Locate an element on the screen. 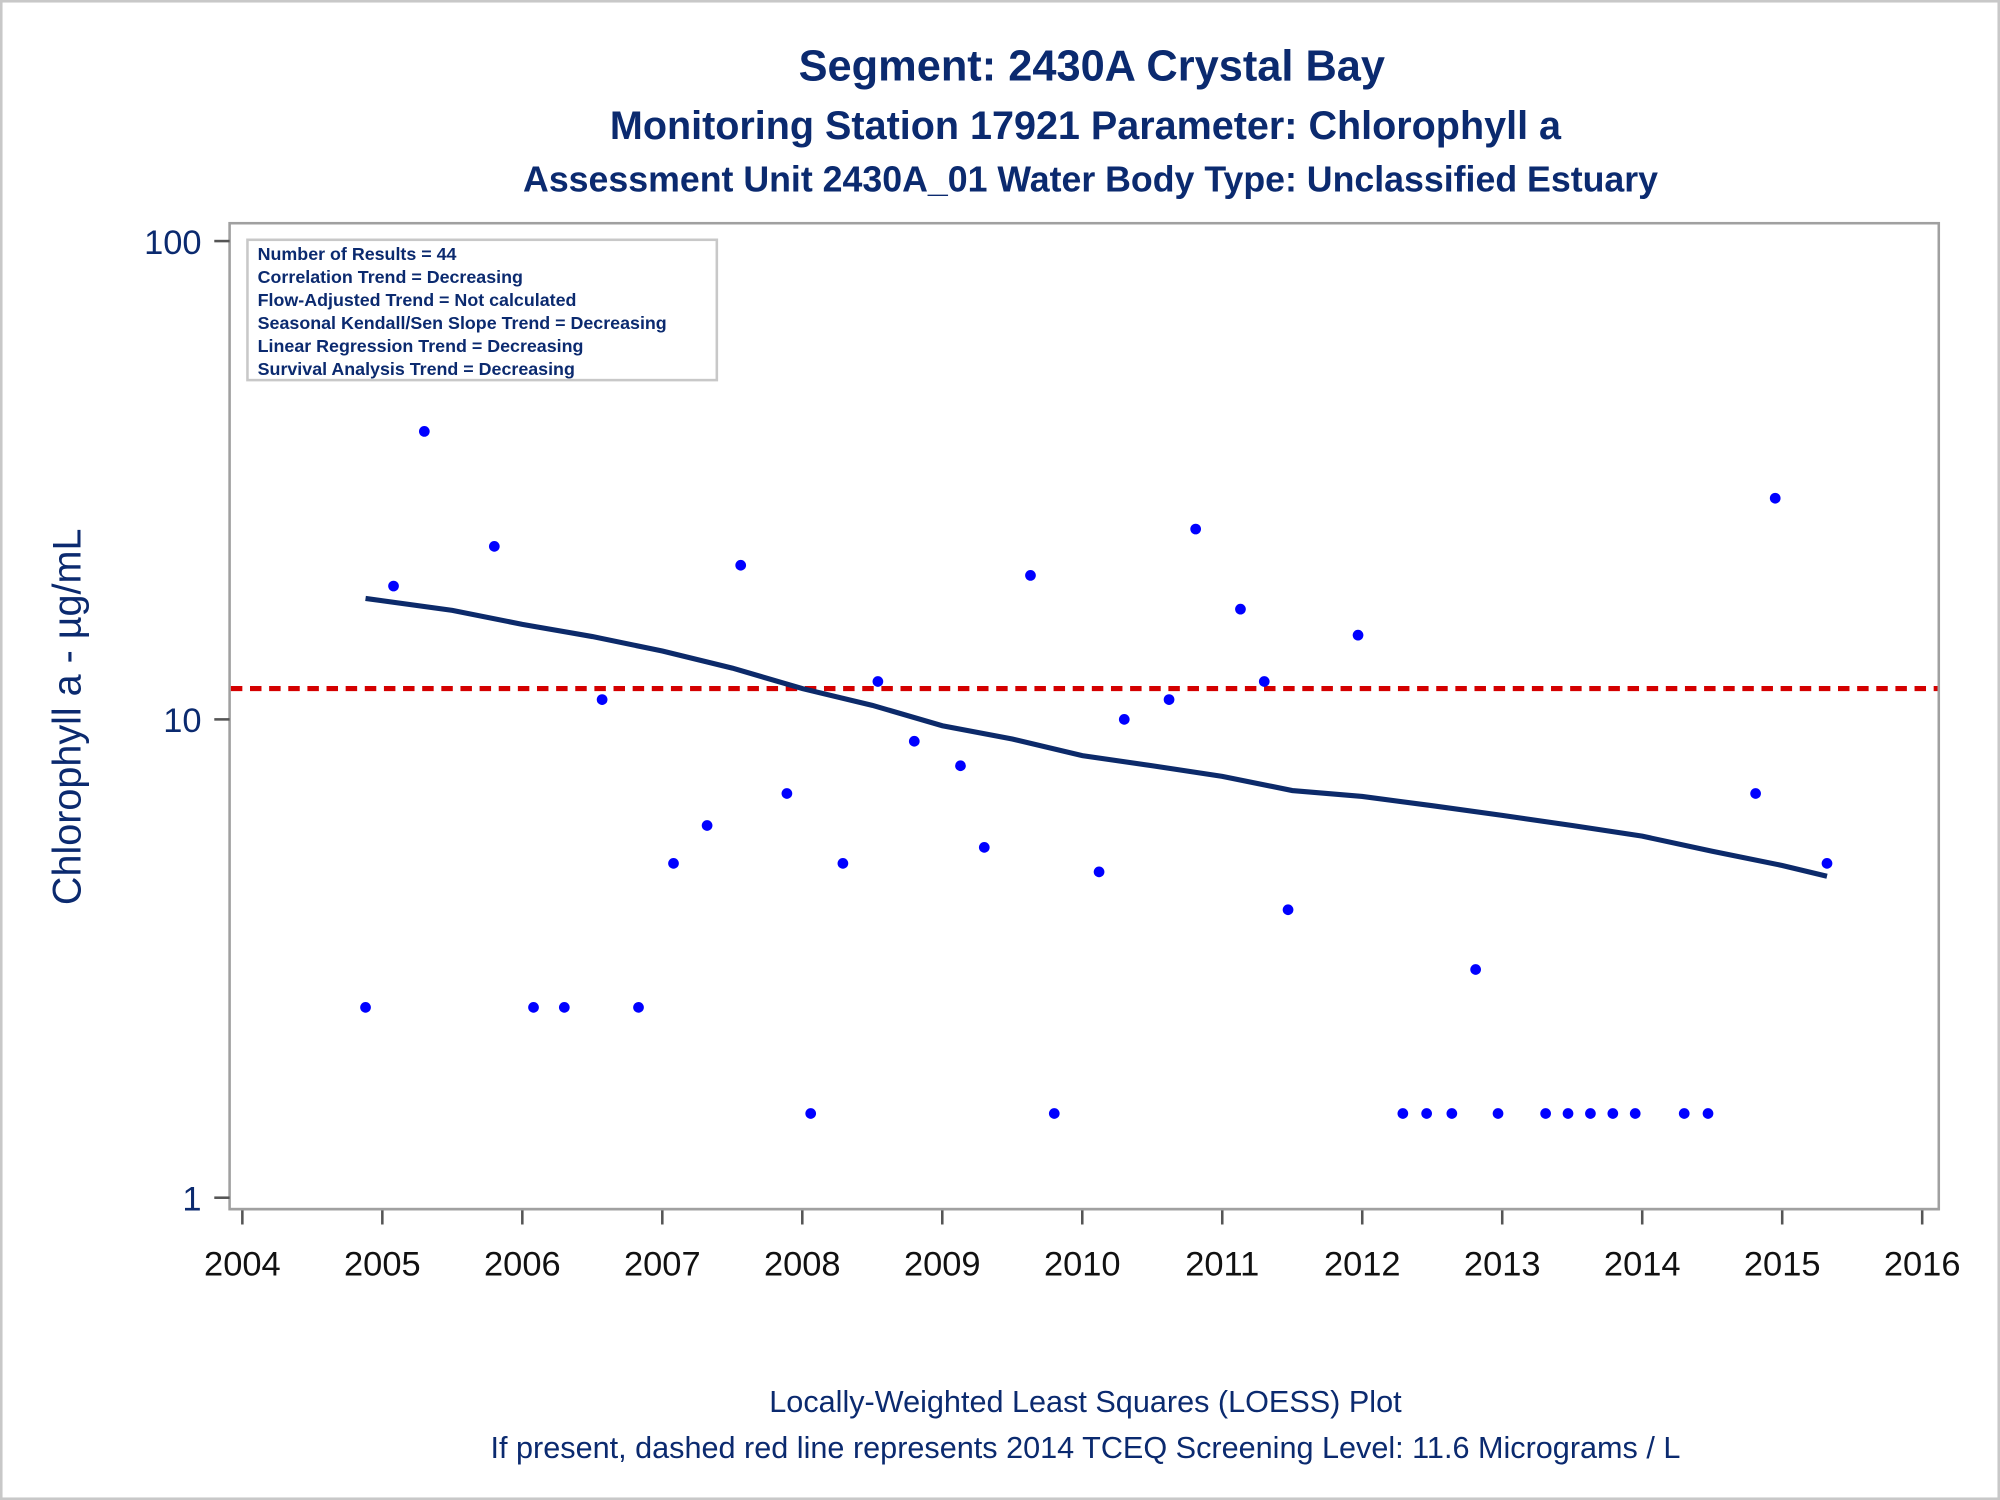 The image size is (2000, 1500). x-tick-label: 2010 is located at coordinates (1082, 1265).